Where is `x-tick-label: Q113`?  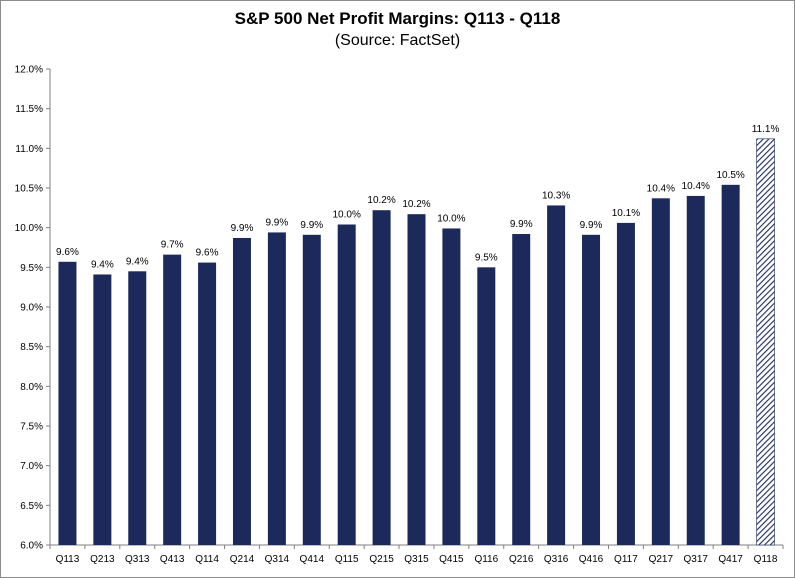 x-tick-label: Q113 is located at coordinates (68, 559).